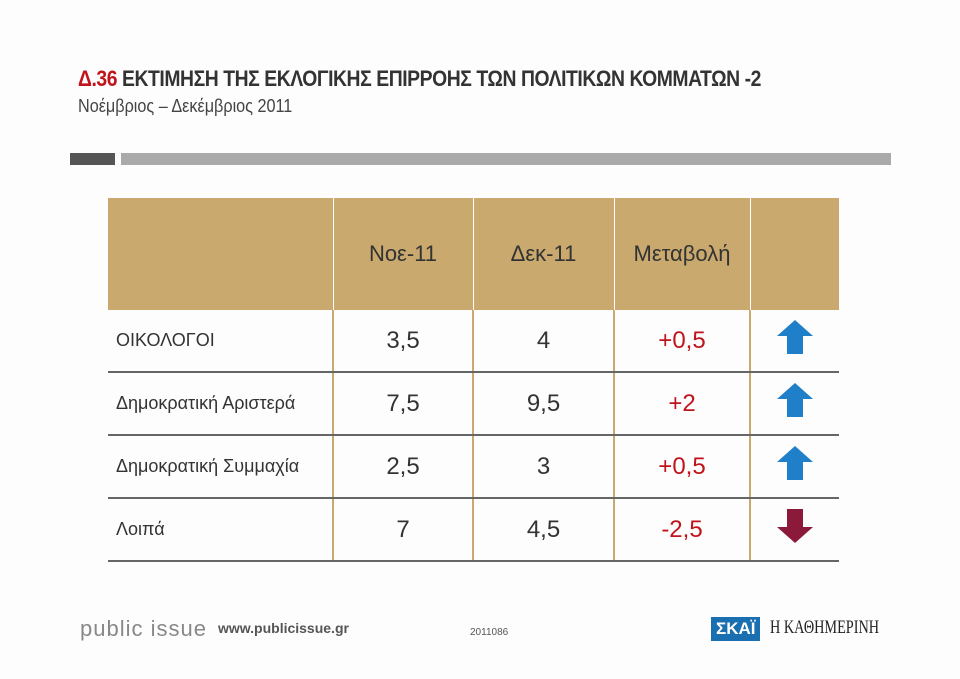  What do you see at coordinates (220, 404) in the screenshot?
I see `party-name: Δημοκρατική Αριστερά` at bounding box center [220, 404].